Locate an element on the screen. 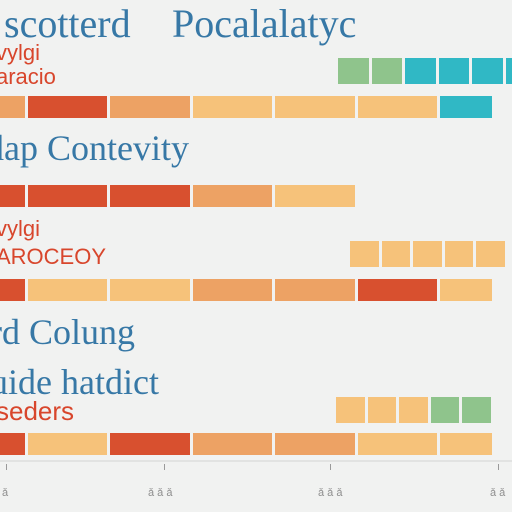 This screenshot has height=512, width=512. row-label-1: vylgi is located at coordinates (20, 52).